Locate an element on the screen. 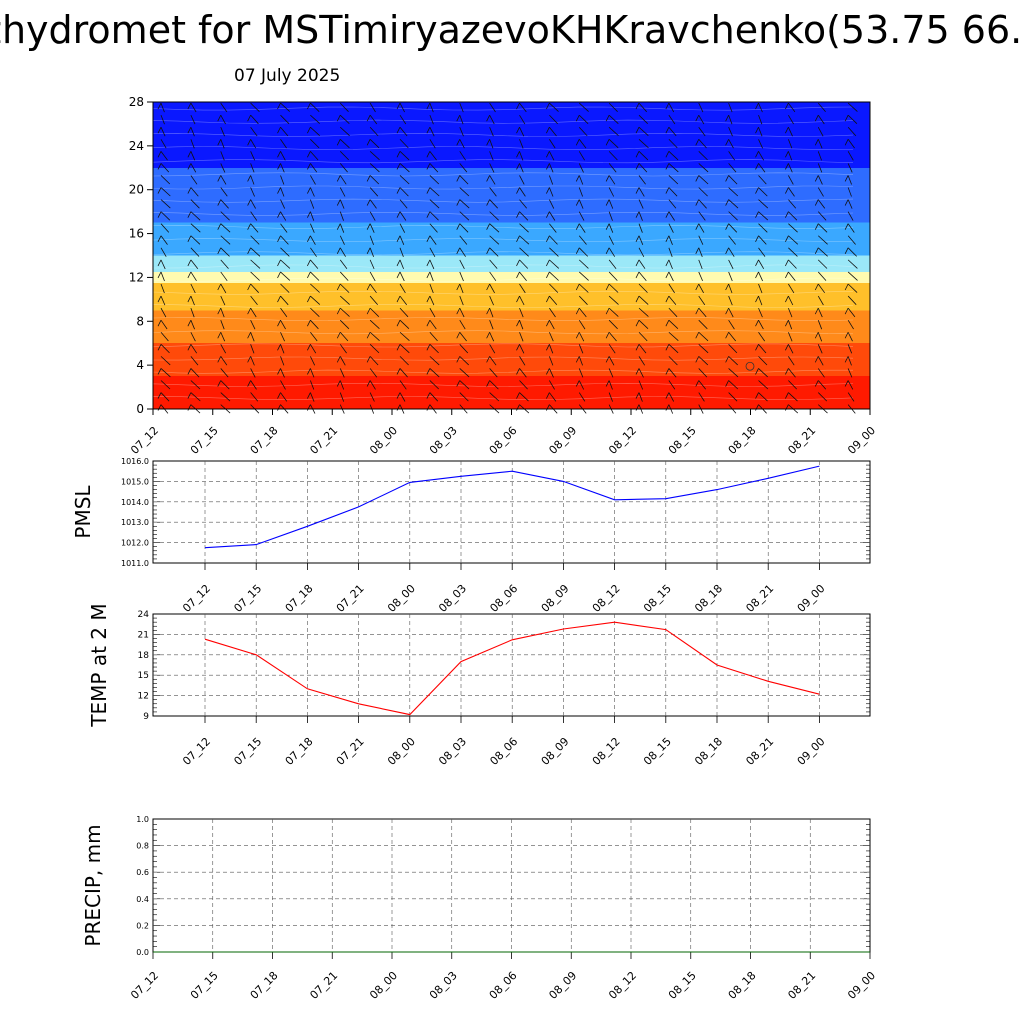 This screenshot has width=1024, height=1024. y-tick-label: 12 is located at coordinates (136, 277).